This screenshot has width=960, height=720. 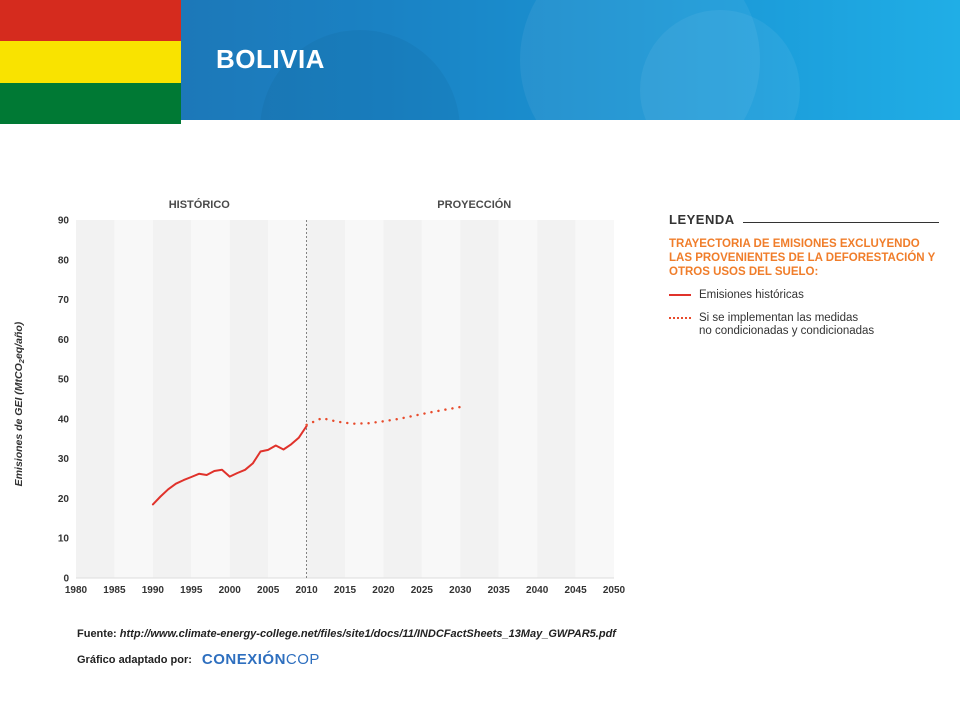 What do you see at coordinates (422, 590) in the screenshot?
I see `x-tick-label: 2025` at bounding box center [422, 590].